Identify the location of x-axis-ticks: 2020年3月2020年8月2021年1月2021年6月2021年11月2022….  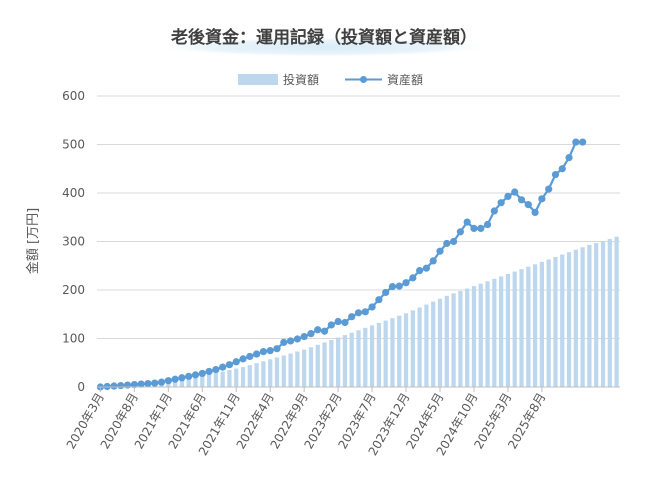
(306, 422).